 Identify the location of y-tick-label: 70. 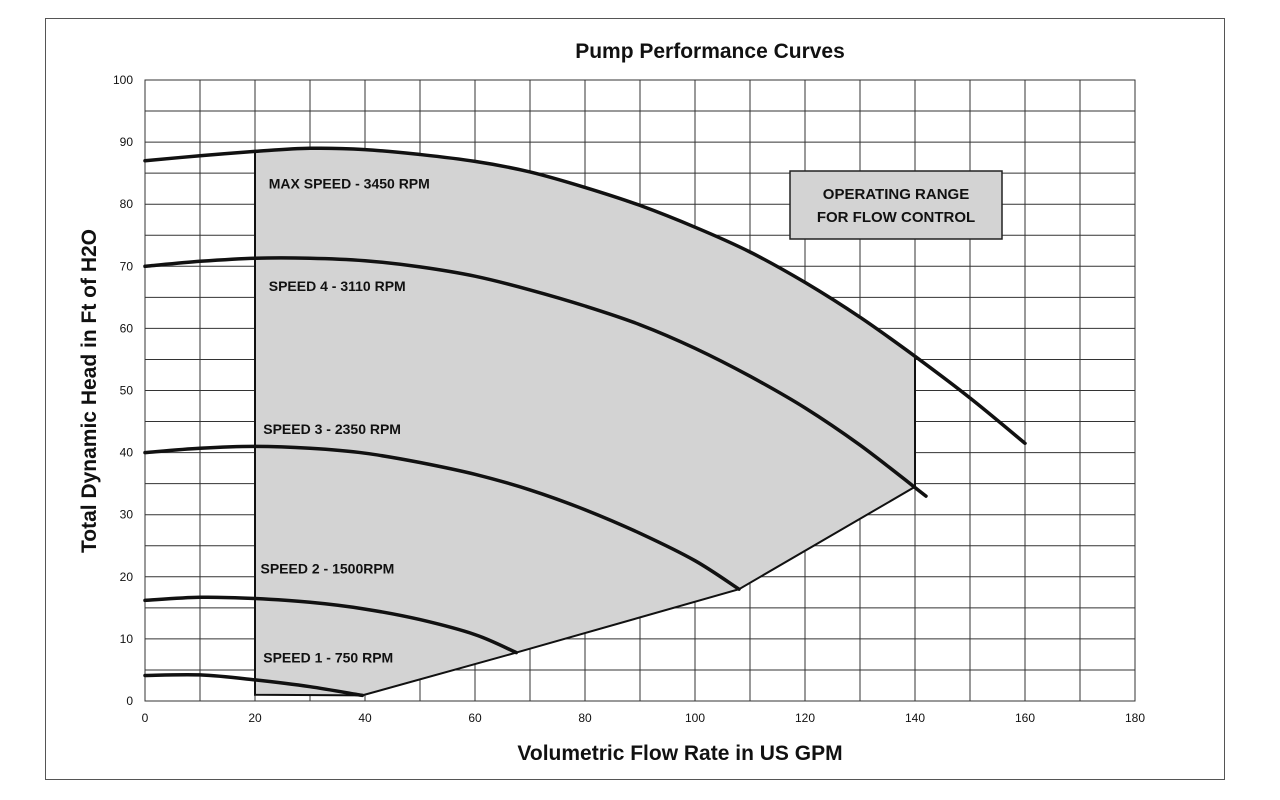
(127, 266).